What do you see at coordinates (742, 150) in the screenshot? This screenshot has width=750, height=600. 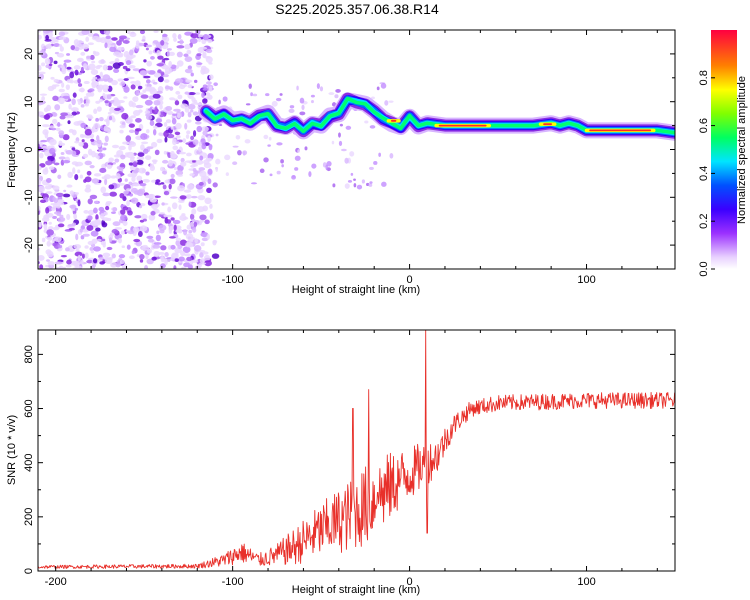 I see `colorbar-label: Normalized spectral amplitude` at bounding box center [742, 150].